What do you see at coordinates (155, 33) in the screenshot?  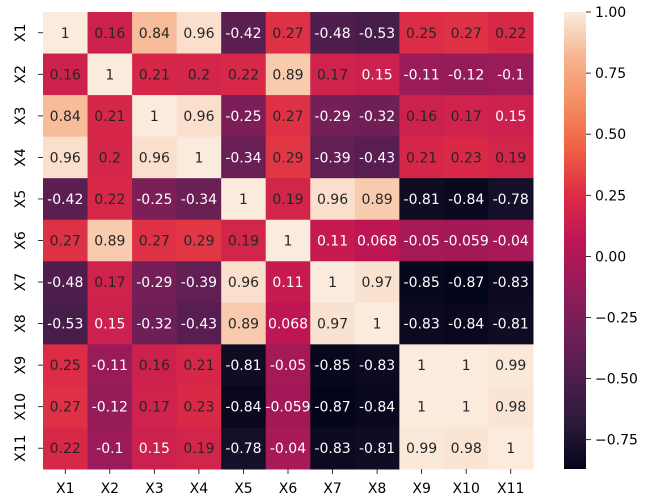 I see `heatmap-cell-x1-x3` at bounding box center [155, 33].